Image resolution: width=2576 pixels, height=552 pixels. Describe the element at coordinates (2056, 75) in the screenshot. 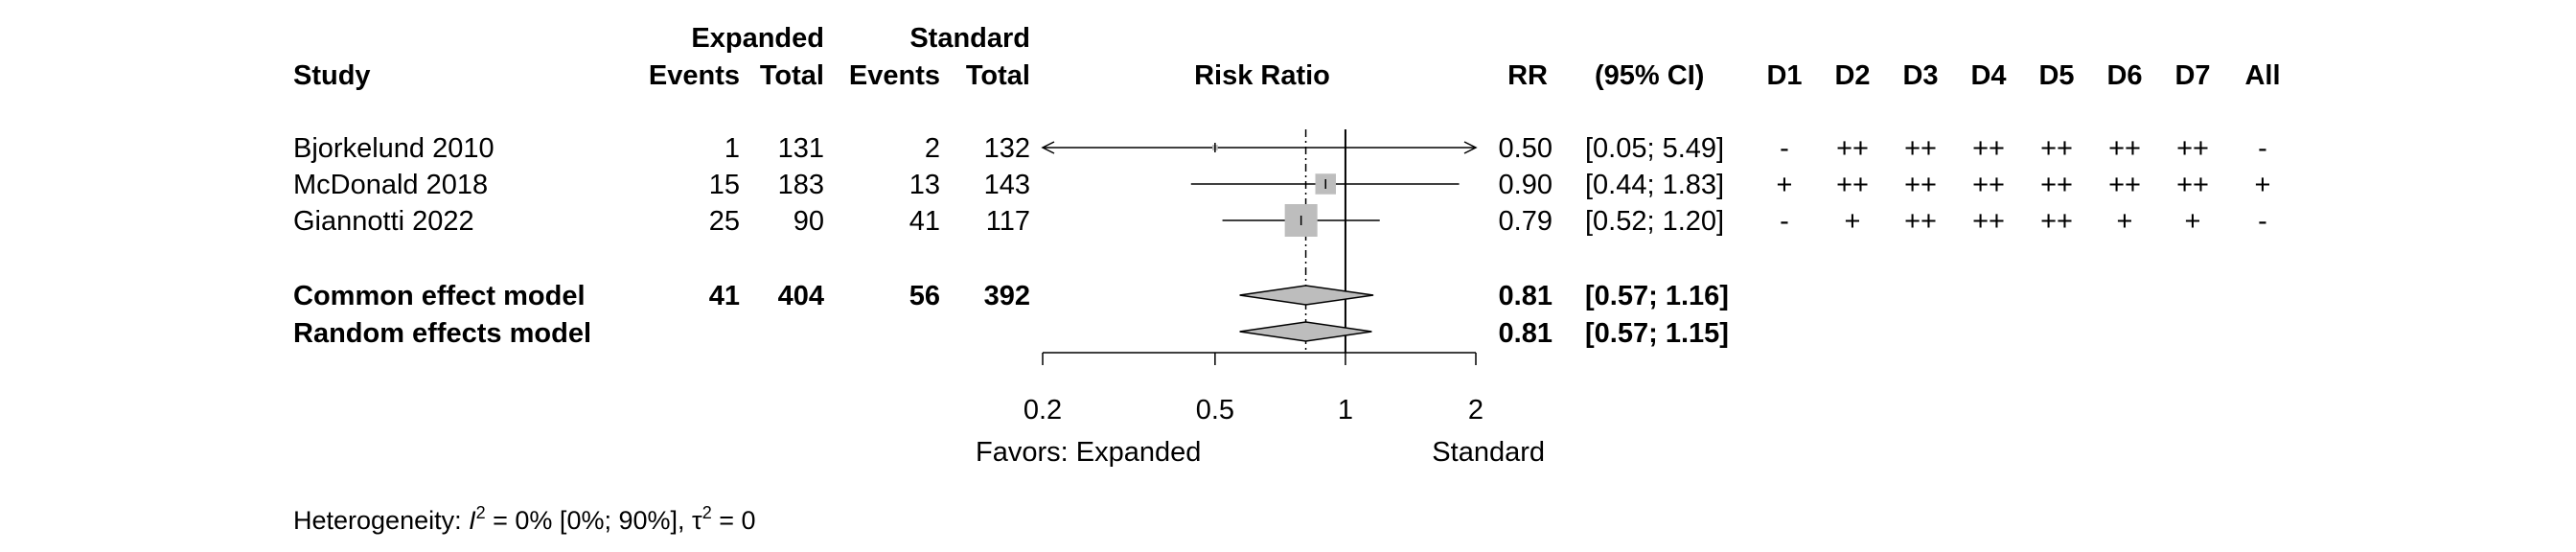

I see `domain-header-d5: D5` at that location.